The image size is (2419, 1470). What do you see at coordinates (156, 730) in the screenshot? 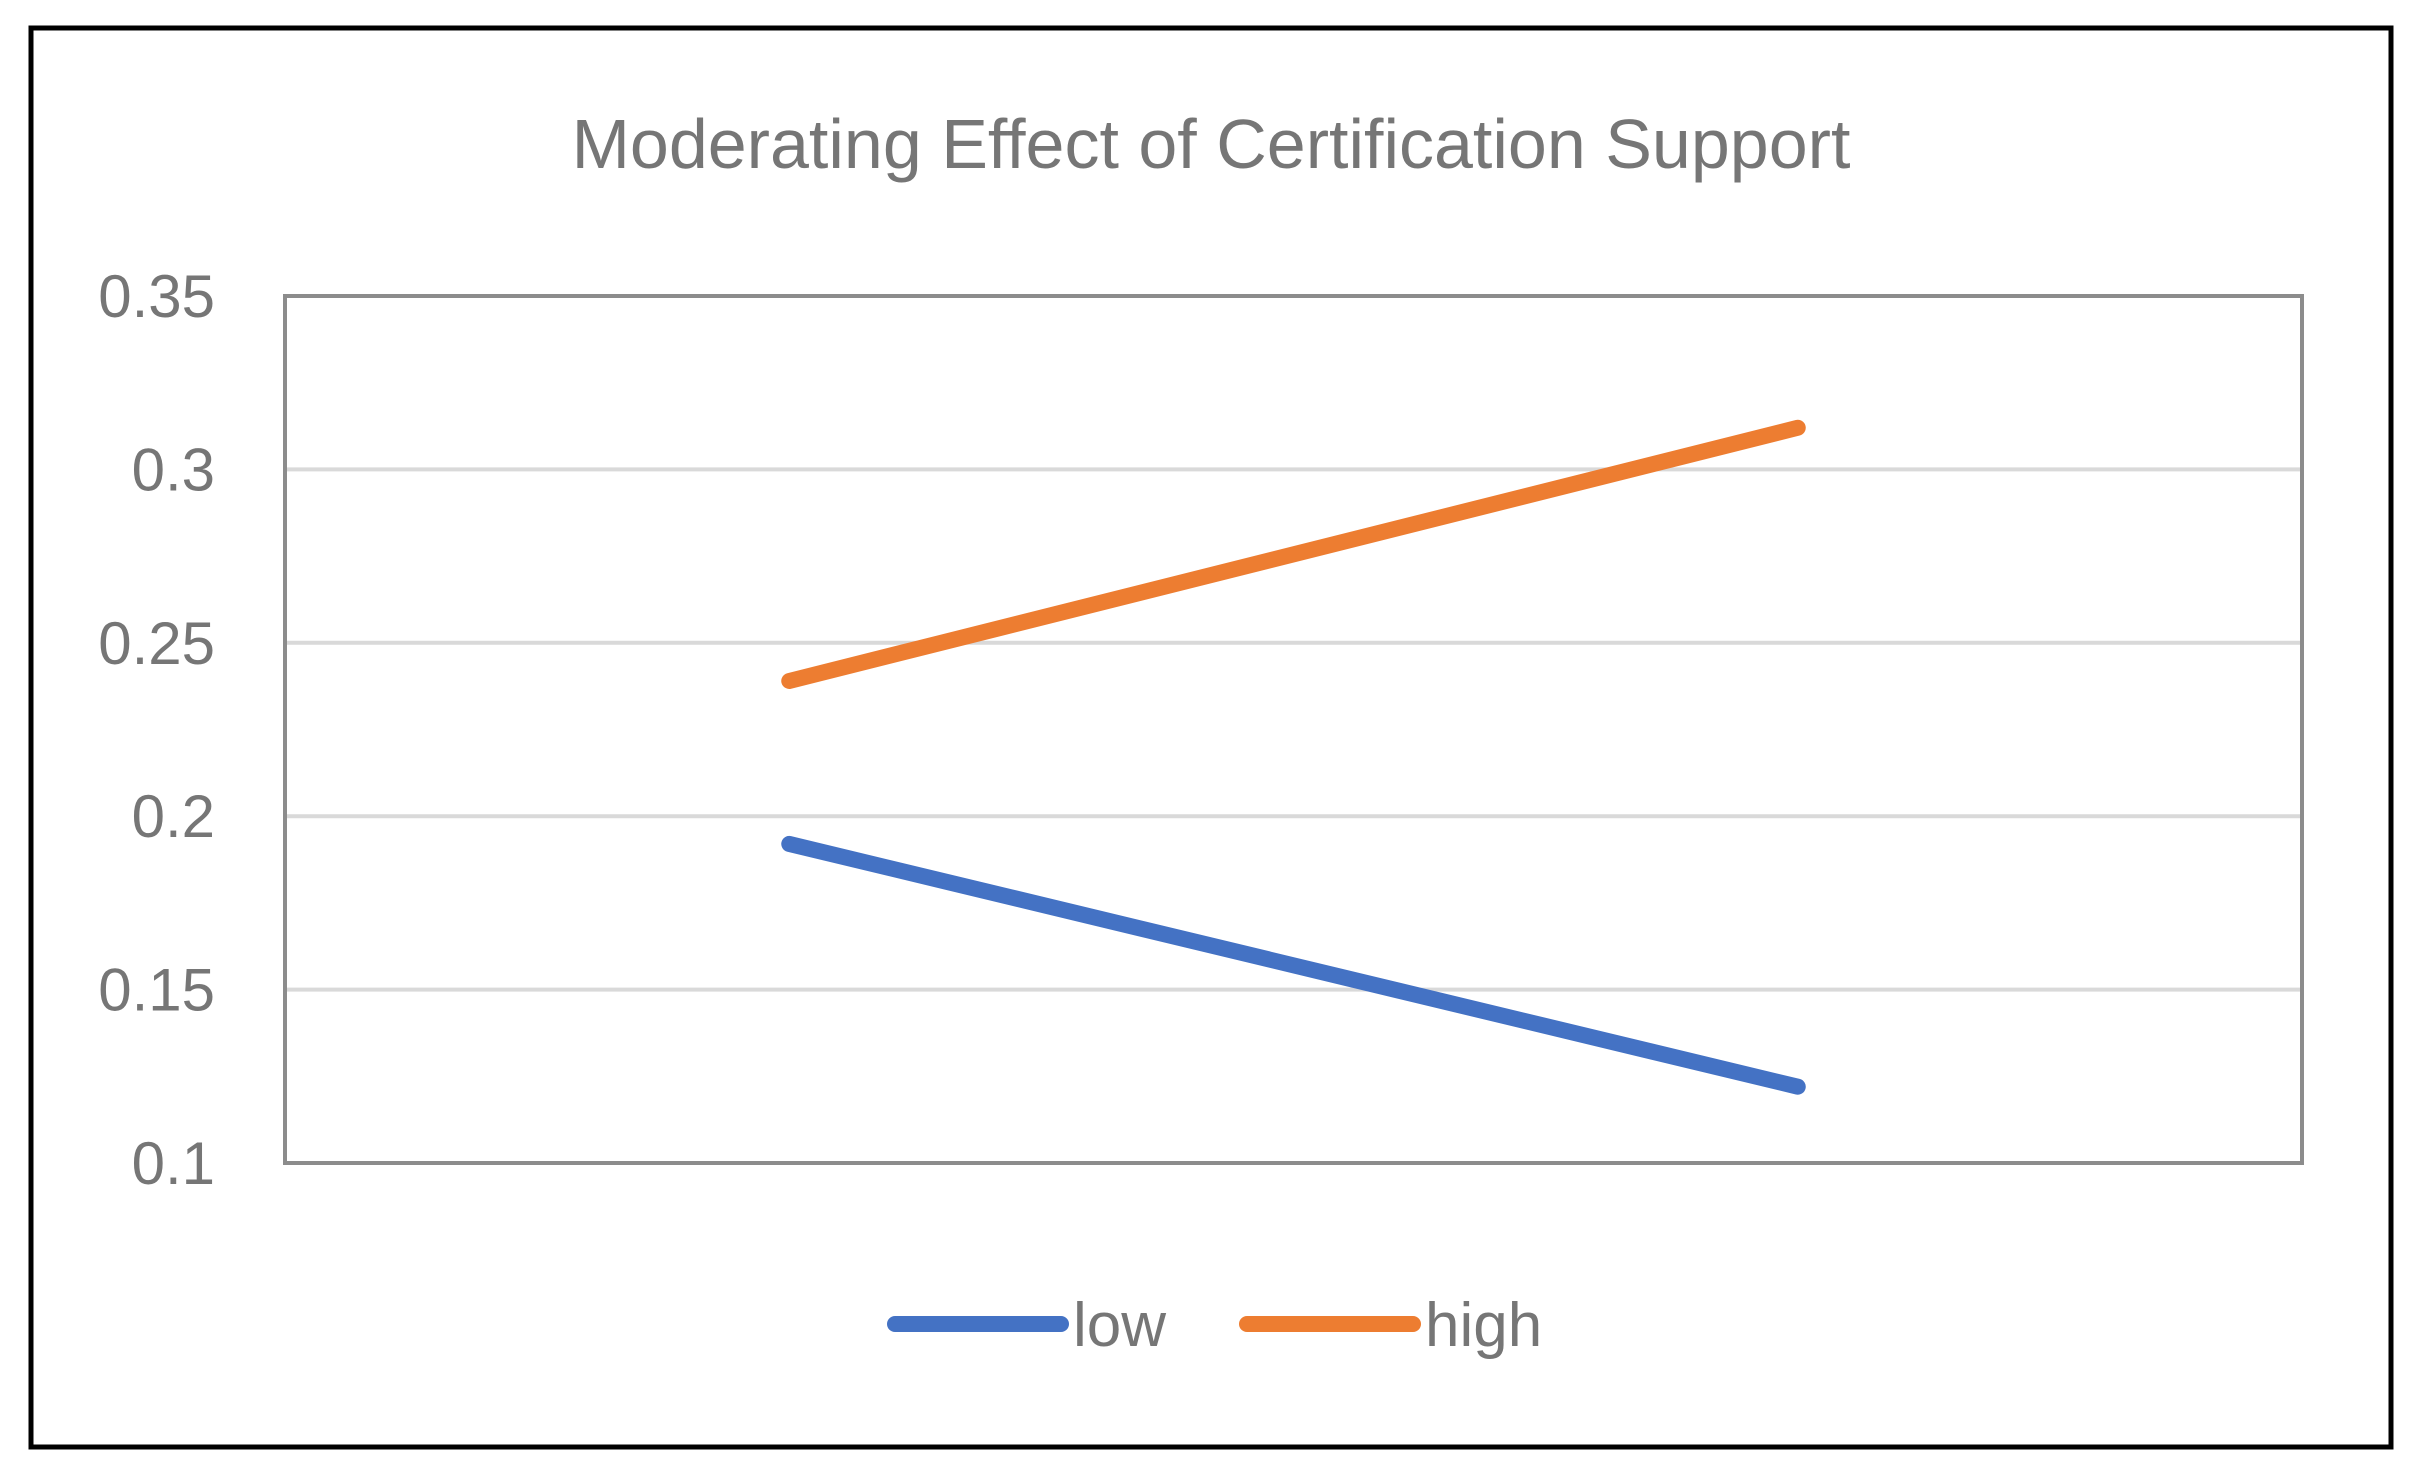
I see `y-axis-tick-labels: 0.1 0.15 0.2 0.25 0.3 0.35` at bounding box center [156, 730].